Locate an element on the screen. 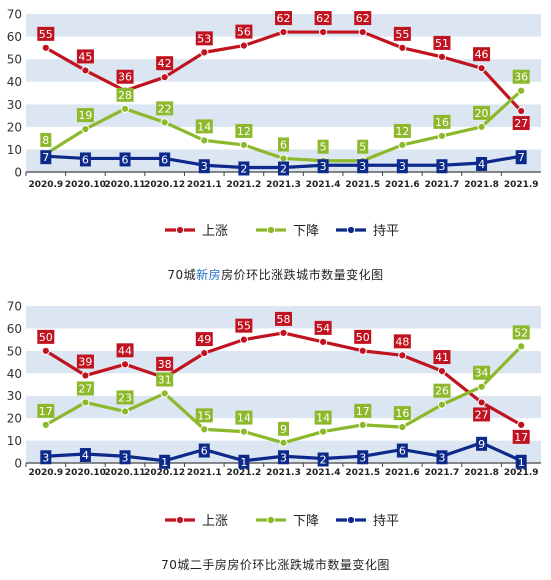  data-label-down: 6 is located at coordinates (283, 144).